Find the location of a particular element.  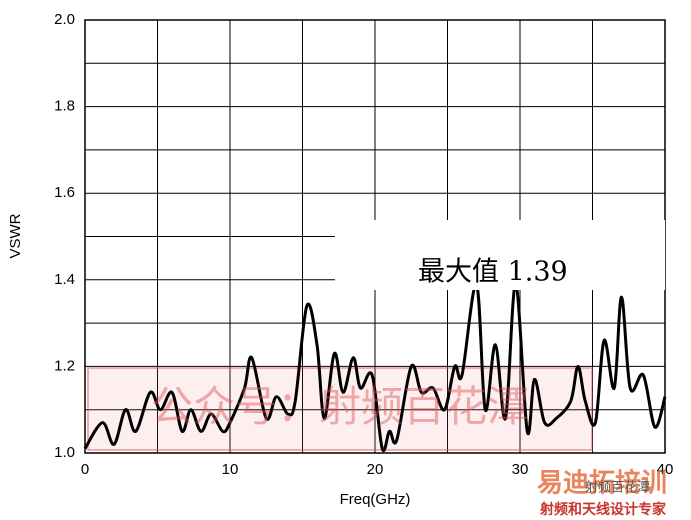

x-tick-label: 30 is located at coordinates (520, 469).